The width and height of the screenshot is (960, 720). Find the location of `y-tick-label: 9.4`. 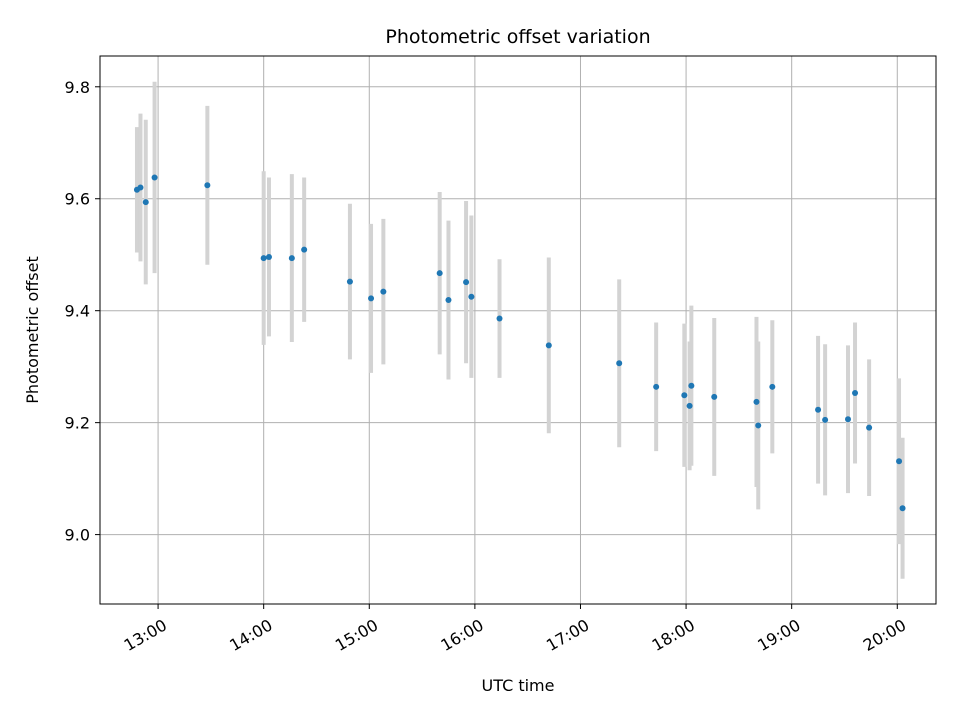

y-tick-label: 9.4 is located at coordinates (77, 311).